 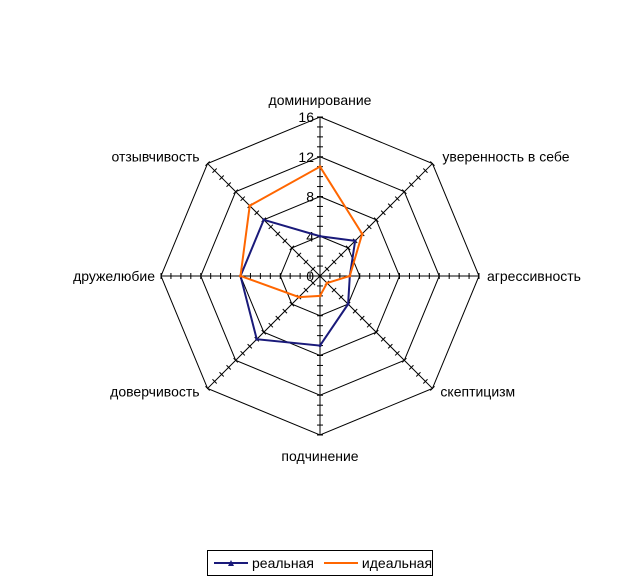 What do you see at coordinates (320, 100) in the screenshot?
I see `axis-label-0: доминирование` at bounding box center [320, 100].